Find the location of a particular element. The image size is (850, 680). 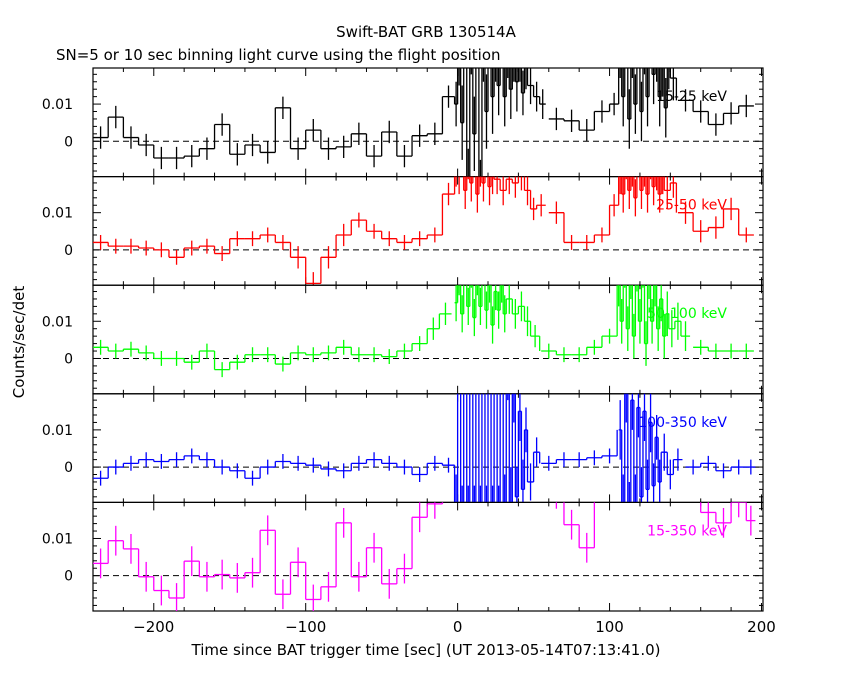

panel-50-100-kev: 0 0.01 50-100 keV is located at coordinates (403, 339).